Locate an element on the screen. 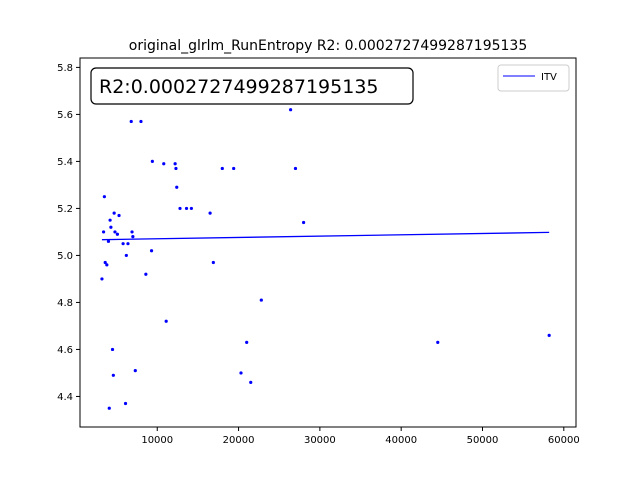  legend: ITV is located at coordinates (533, 78).